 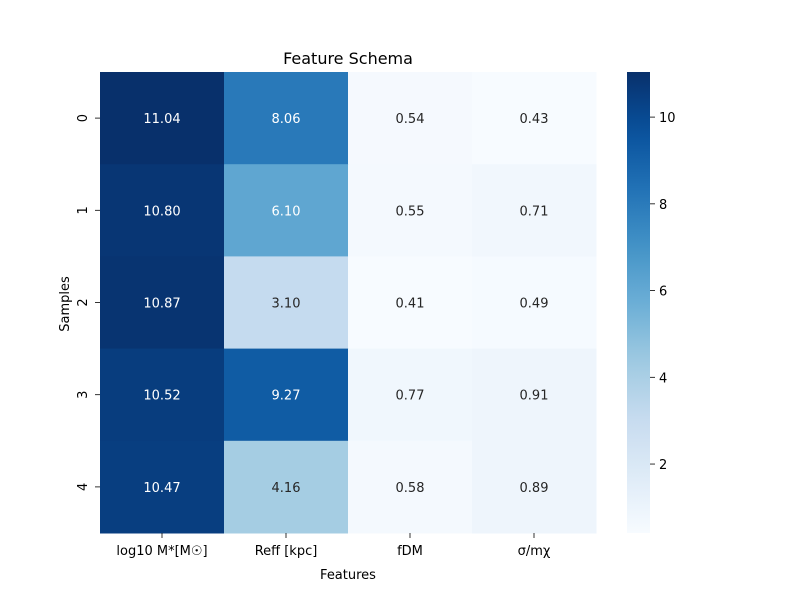 I want to click on cell-value-label: 0.71, so click(x=534, y=211).